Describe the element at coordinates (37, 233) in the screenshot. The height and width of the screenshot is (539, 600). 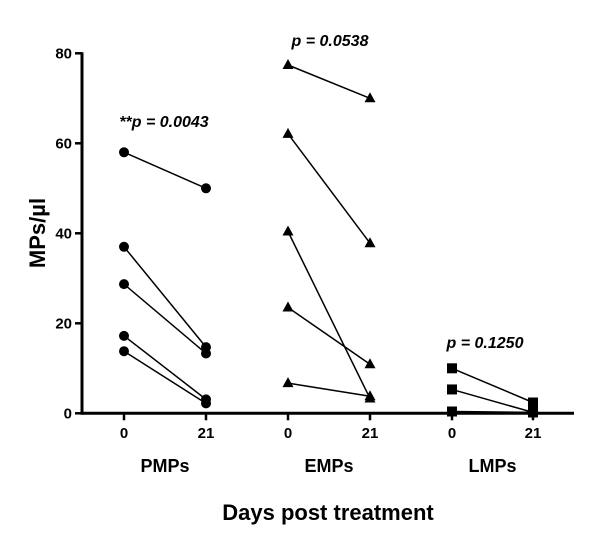
I see `y-axis-title: MPs/µl` at that location.